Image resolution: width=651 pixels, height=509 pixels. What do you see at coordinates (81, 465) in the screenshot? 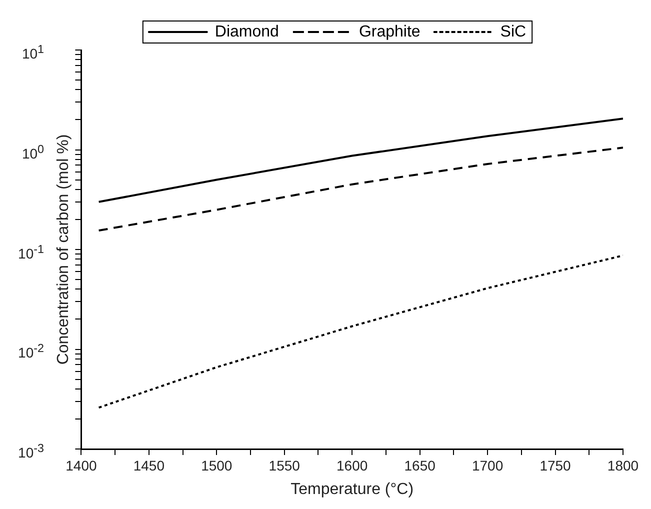
I see `x-tick-label: 1400` at bounding box center [81, 465].